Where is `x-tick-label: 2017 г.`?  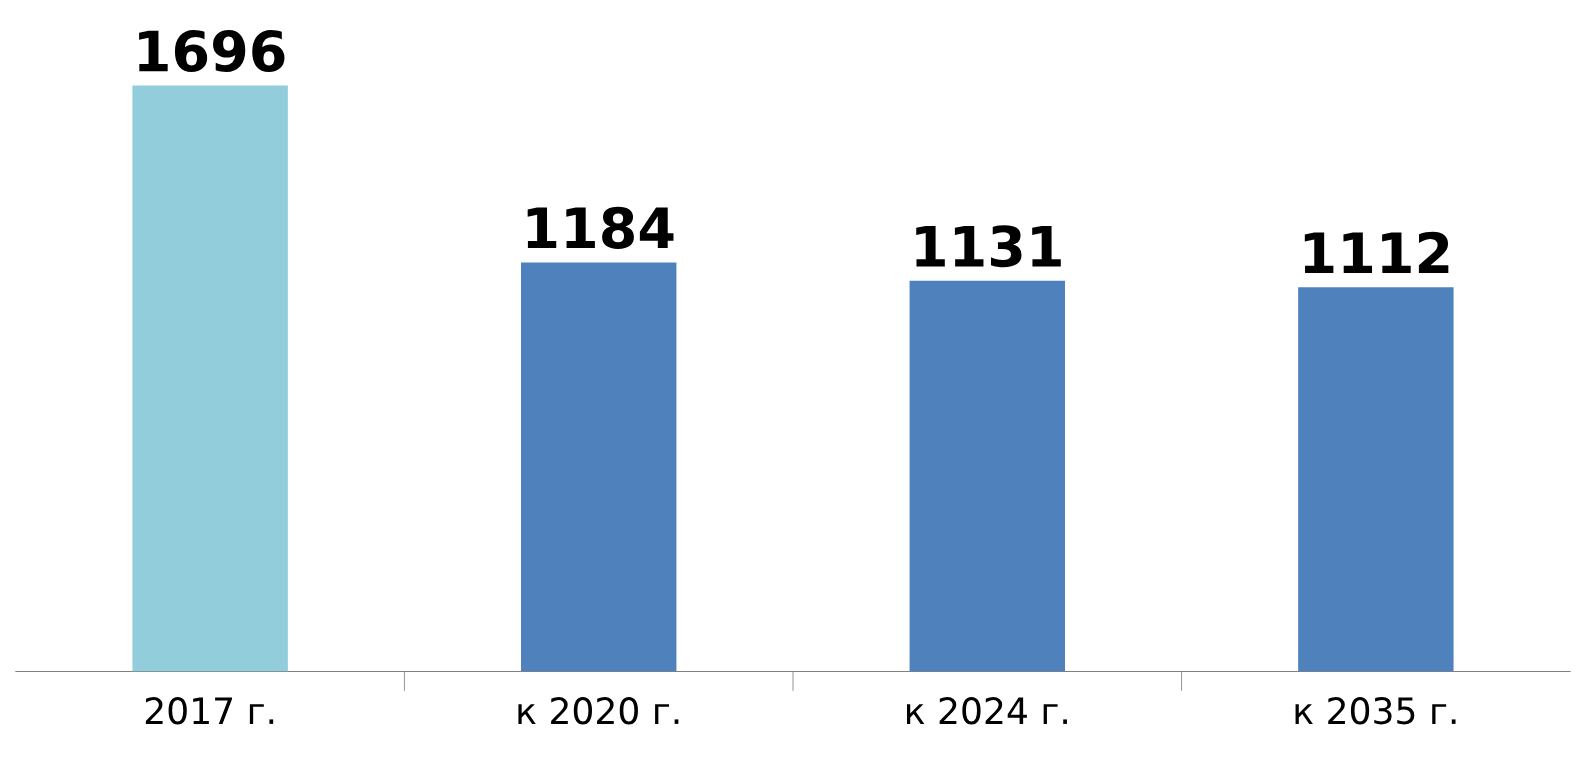
x-tick-label: 2017 г. is located at coordinates (209, 711).